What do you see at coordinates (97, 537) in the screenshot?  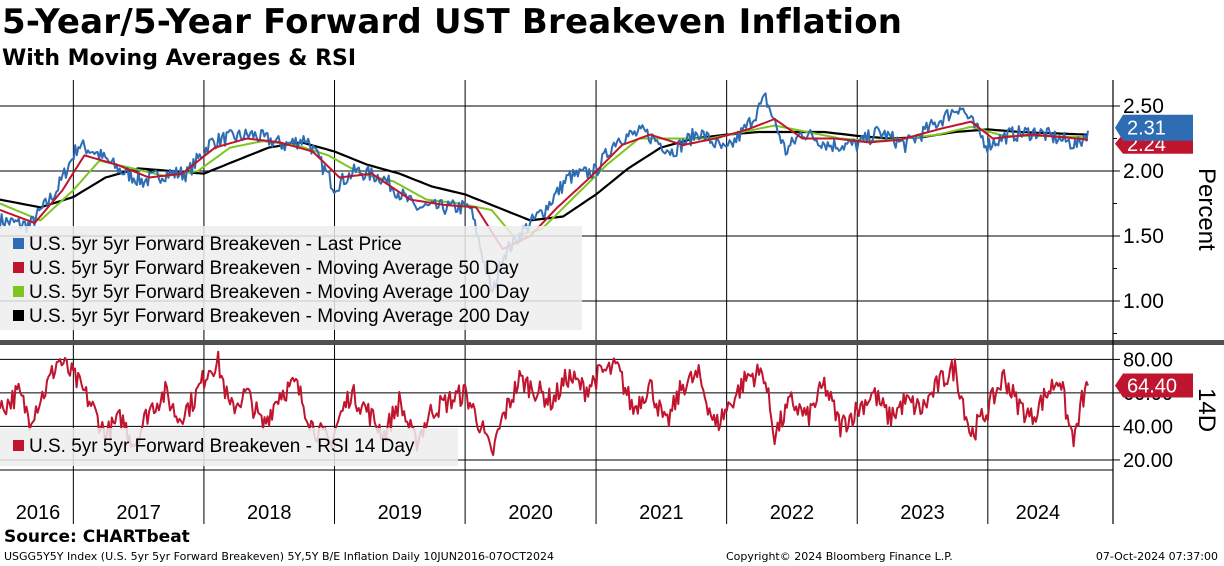 I see `source-label: Source: CHARTbeat` at bounding box center [97, 537].